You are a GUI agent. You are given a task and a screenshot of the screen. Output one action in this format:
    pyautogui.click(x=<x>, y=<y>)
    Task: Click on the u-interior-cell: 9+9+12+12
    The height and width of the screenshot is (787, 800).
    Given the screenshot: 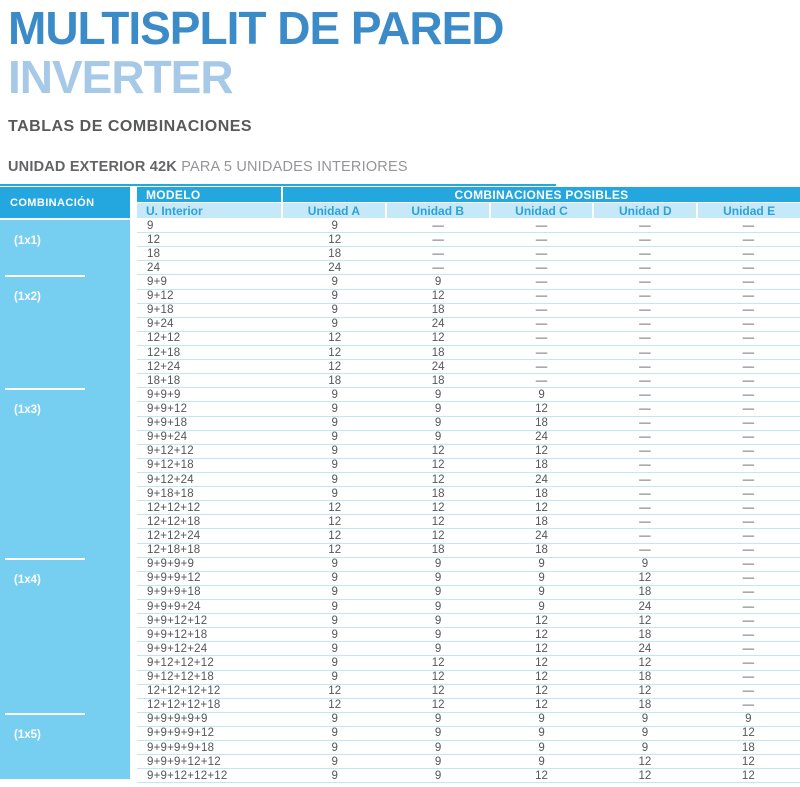 What is the action you would take?
    pyautogui.click(x=177, y=620)
    